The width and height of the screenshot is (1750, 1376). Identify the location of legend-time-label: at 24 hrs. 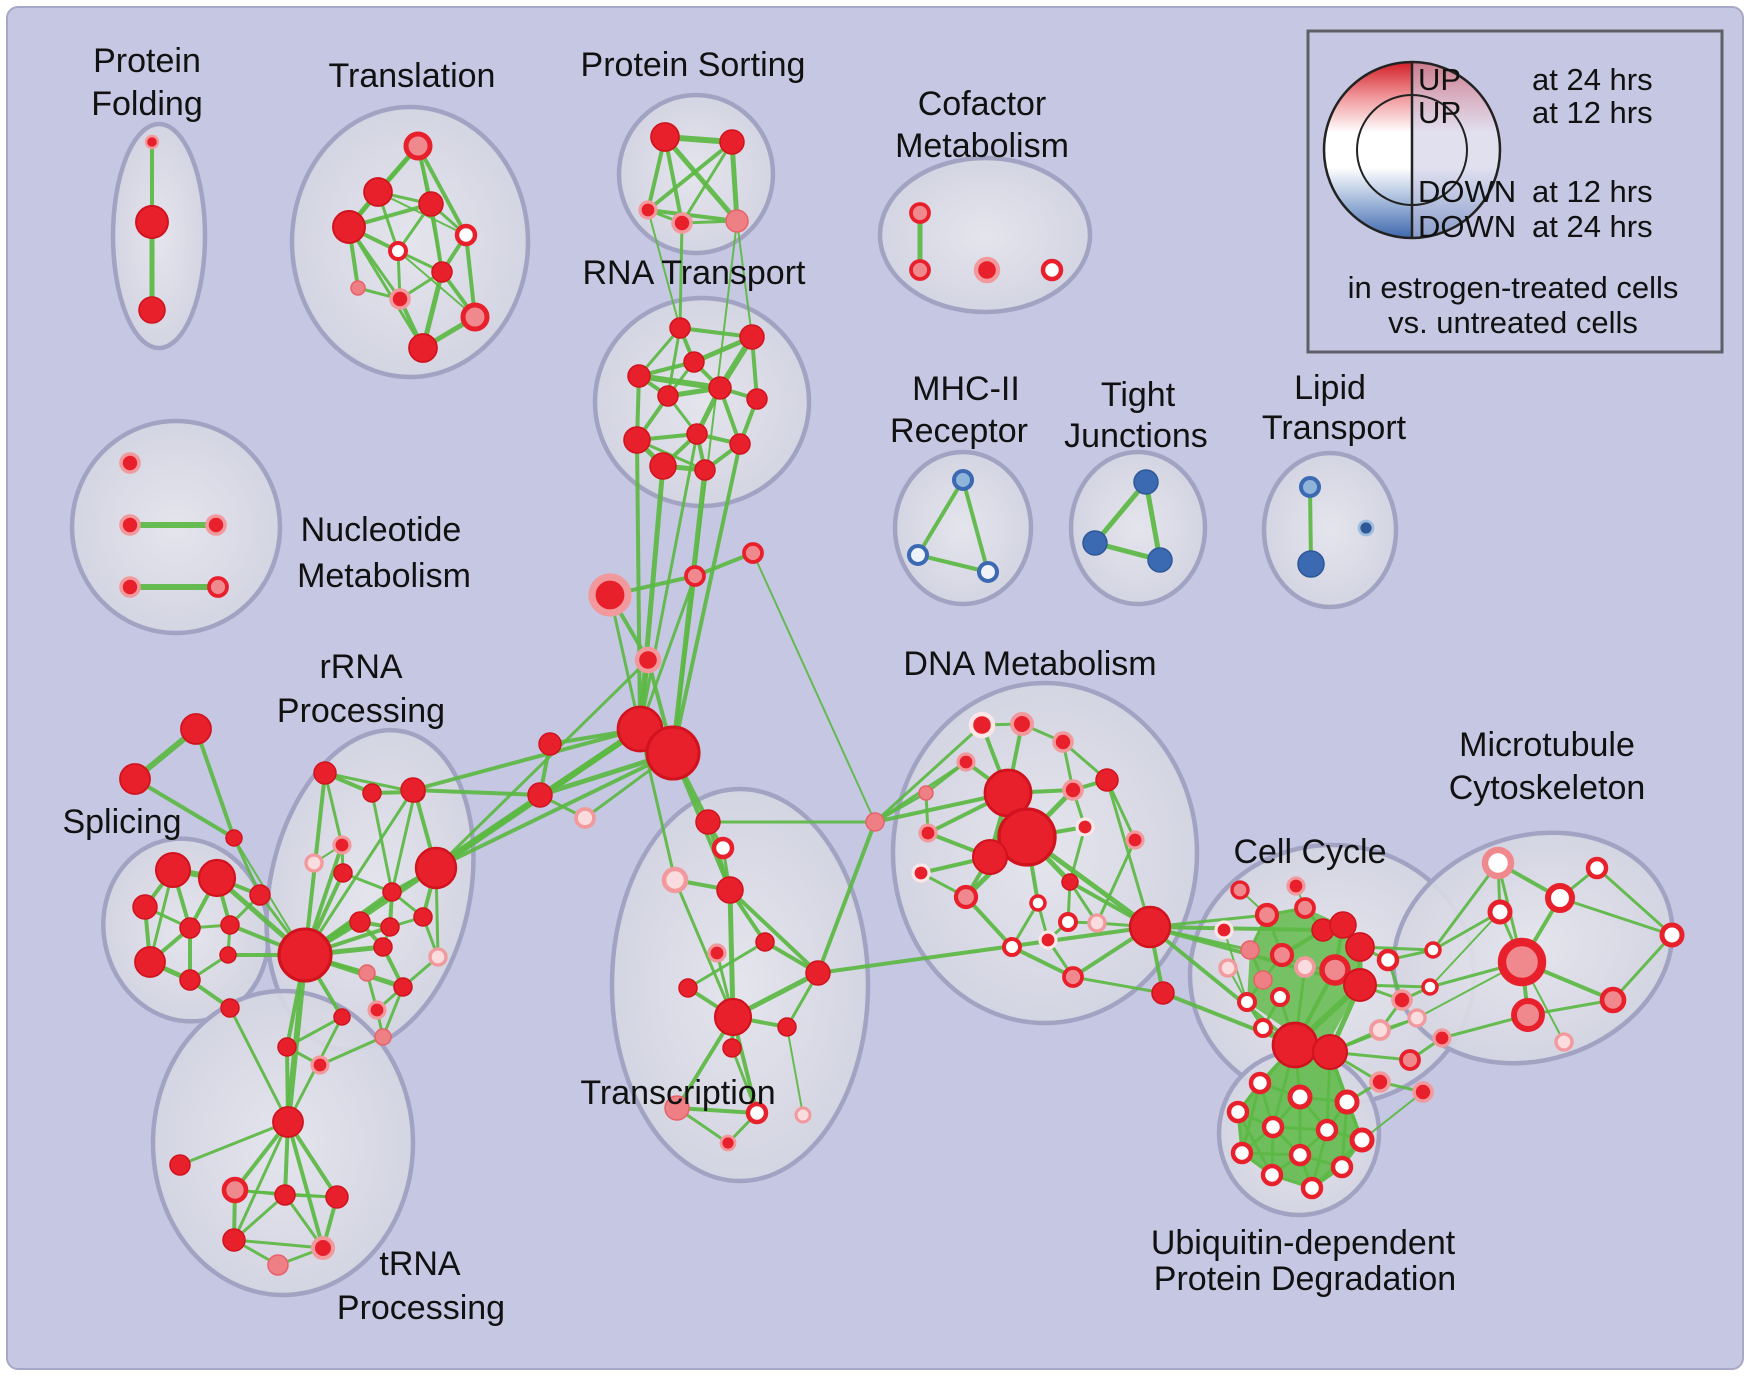
(1592, 79).